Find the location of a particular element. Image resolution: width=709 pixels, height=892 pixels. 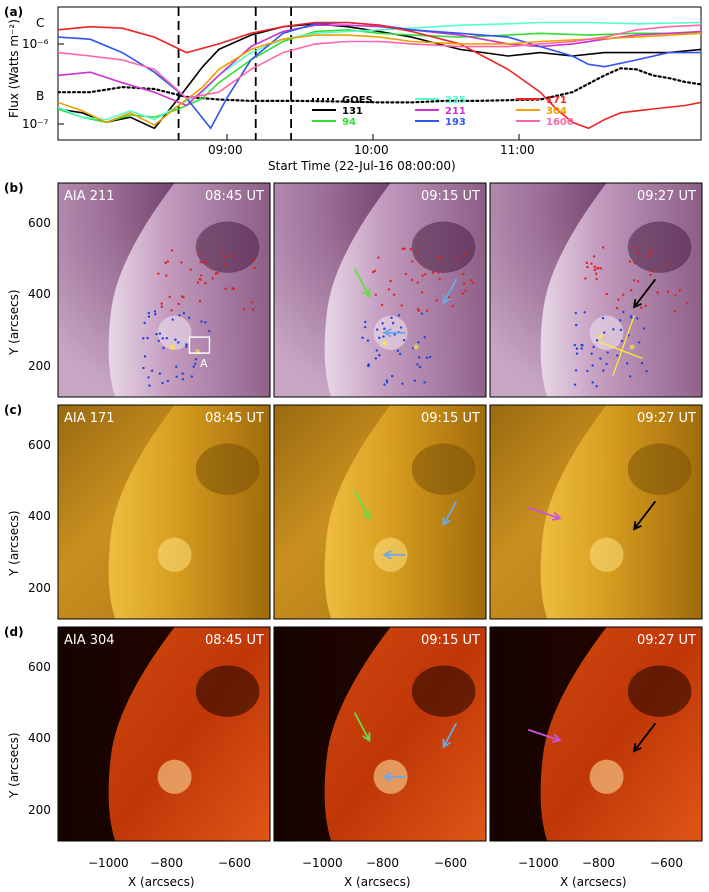

panel-d-label: (d) is located at coordinates (14, 632).